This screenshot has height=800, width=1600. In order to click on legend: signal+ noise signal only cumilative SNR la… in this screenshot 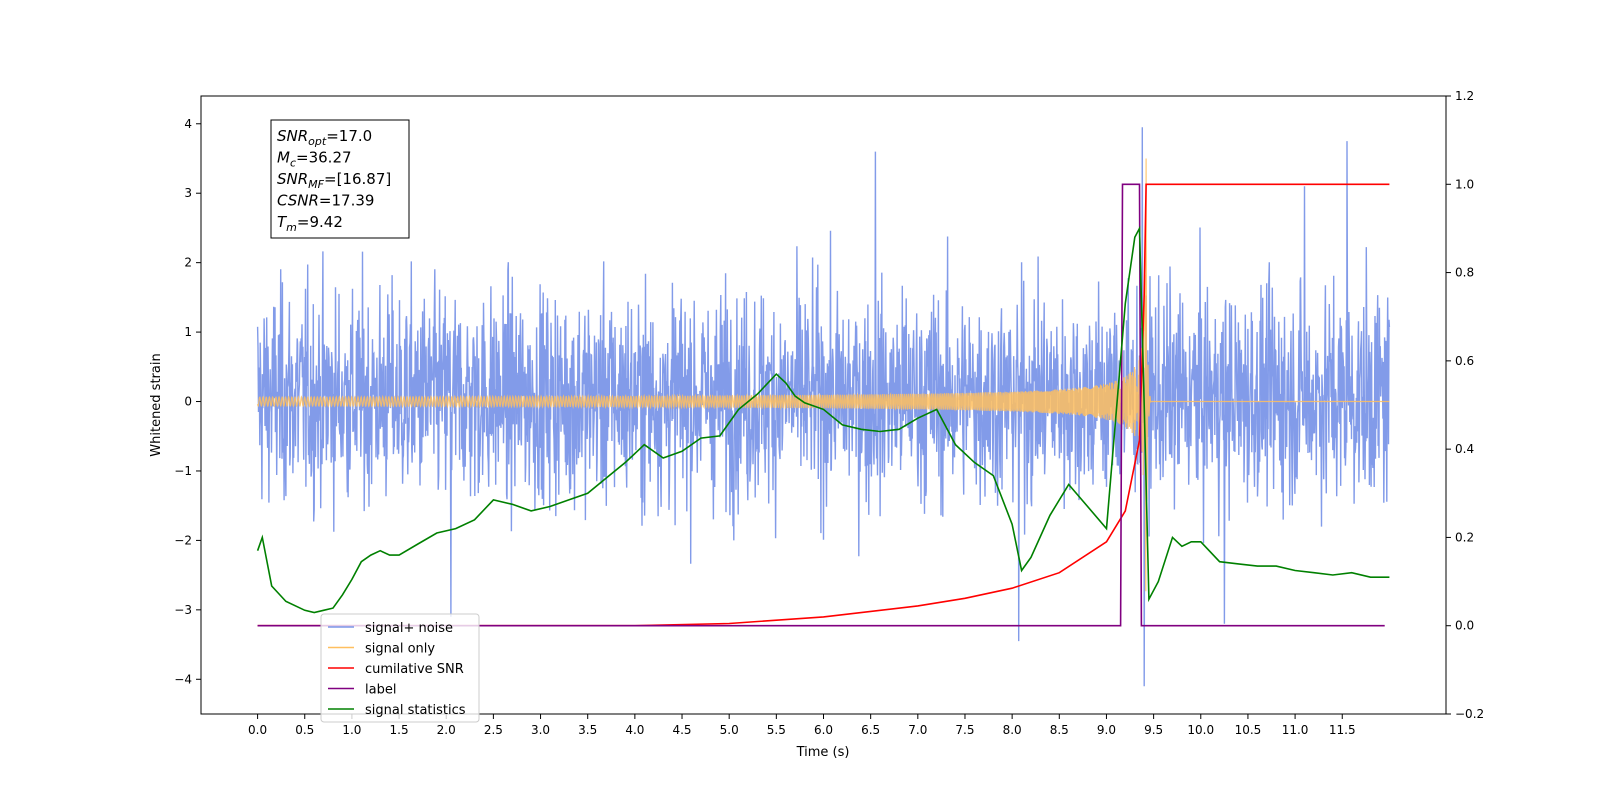, I will do `click(400, 668)`.